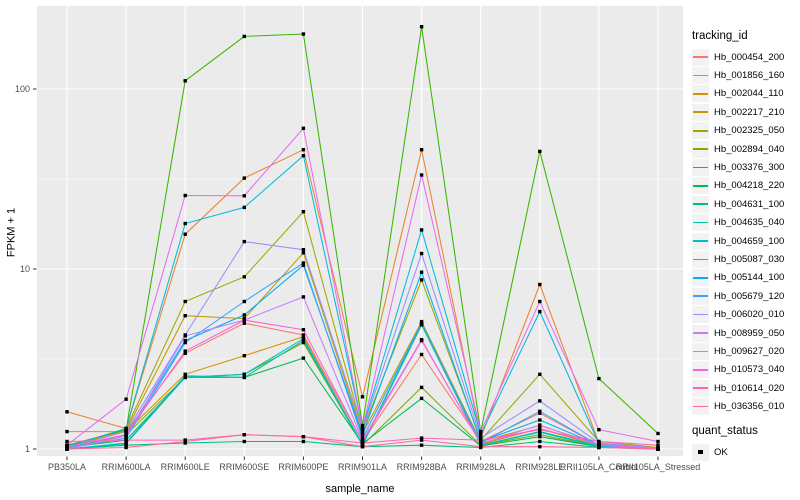  What do you see at coordinates (720, 36) in the screenshot?
I see `legend-title-tracking-id: tracking_id` at bounding box center [720, 36].